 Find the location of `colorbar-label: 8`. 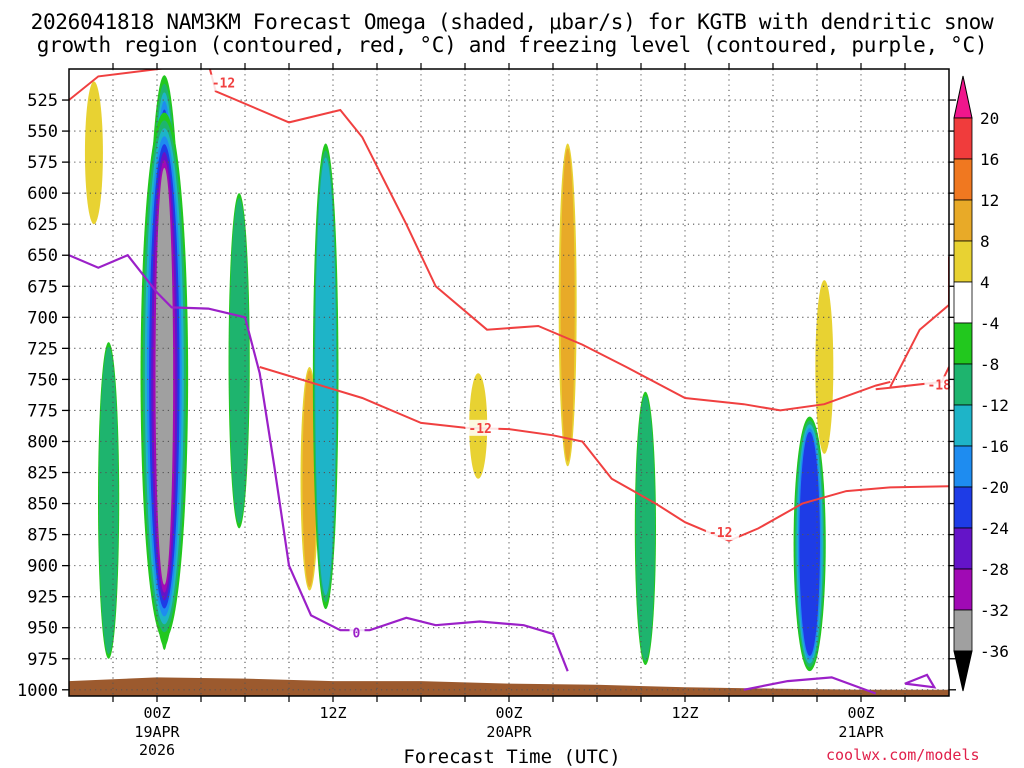

colorbar-label: 8 is located at coordinates (985, 241).